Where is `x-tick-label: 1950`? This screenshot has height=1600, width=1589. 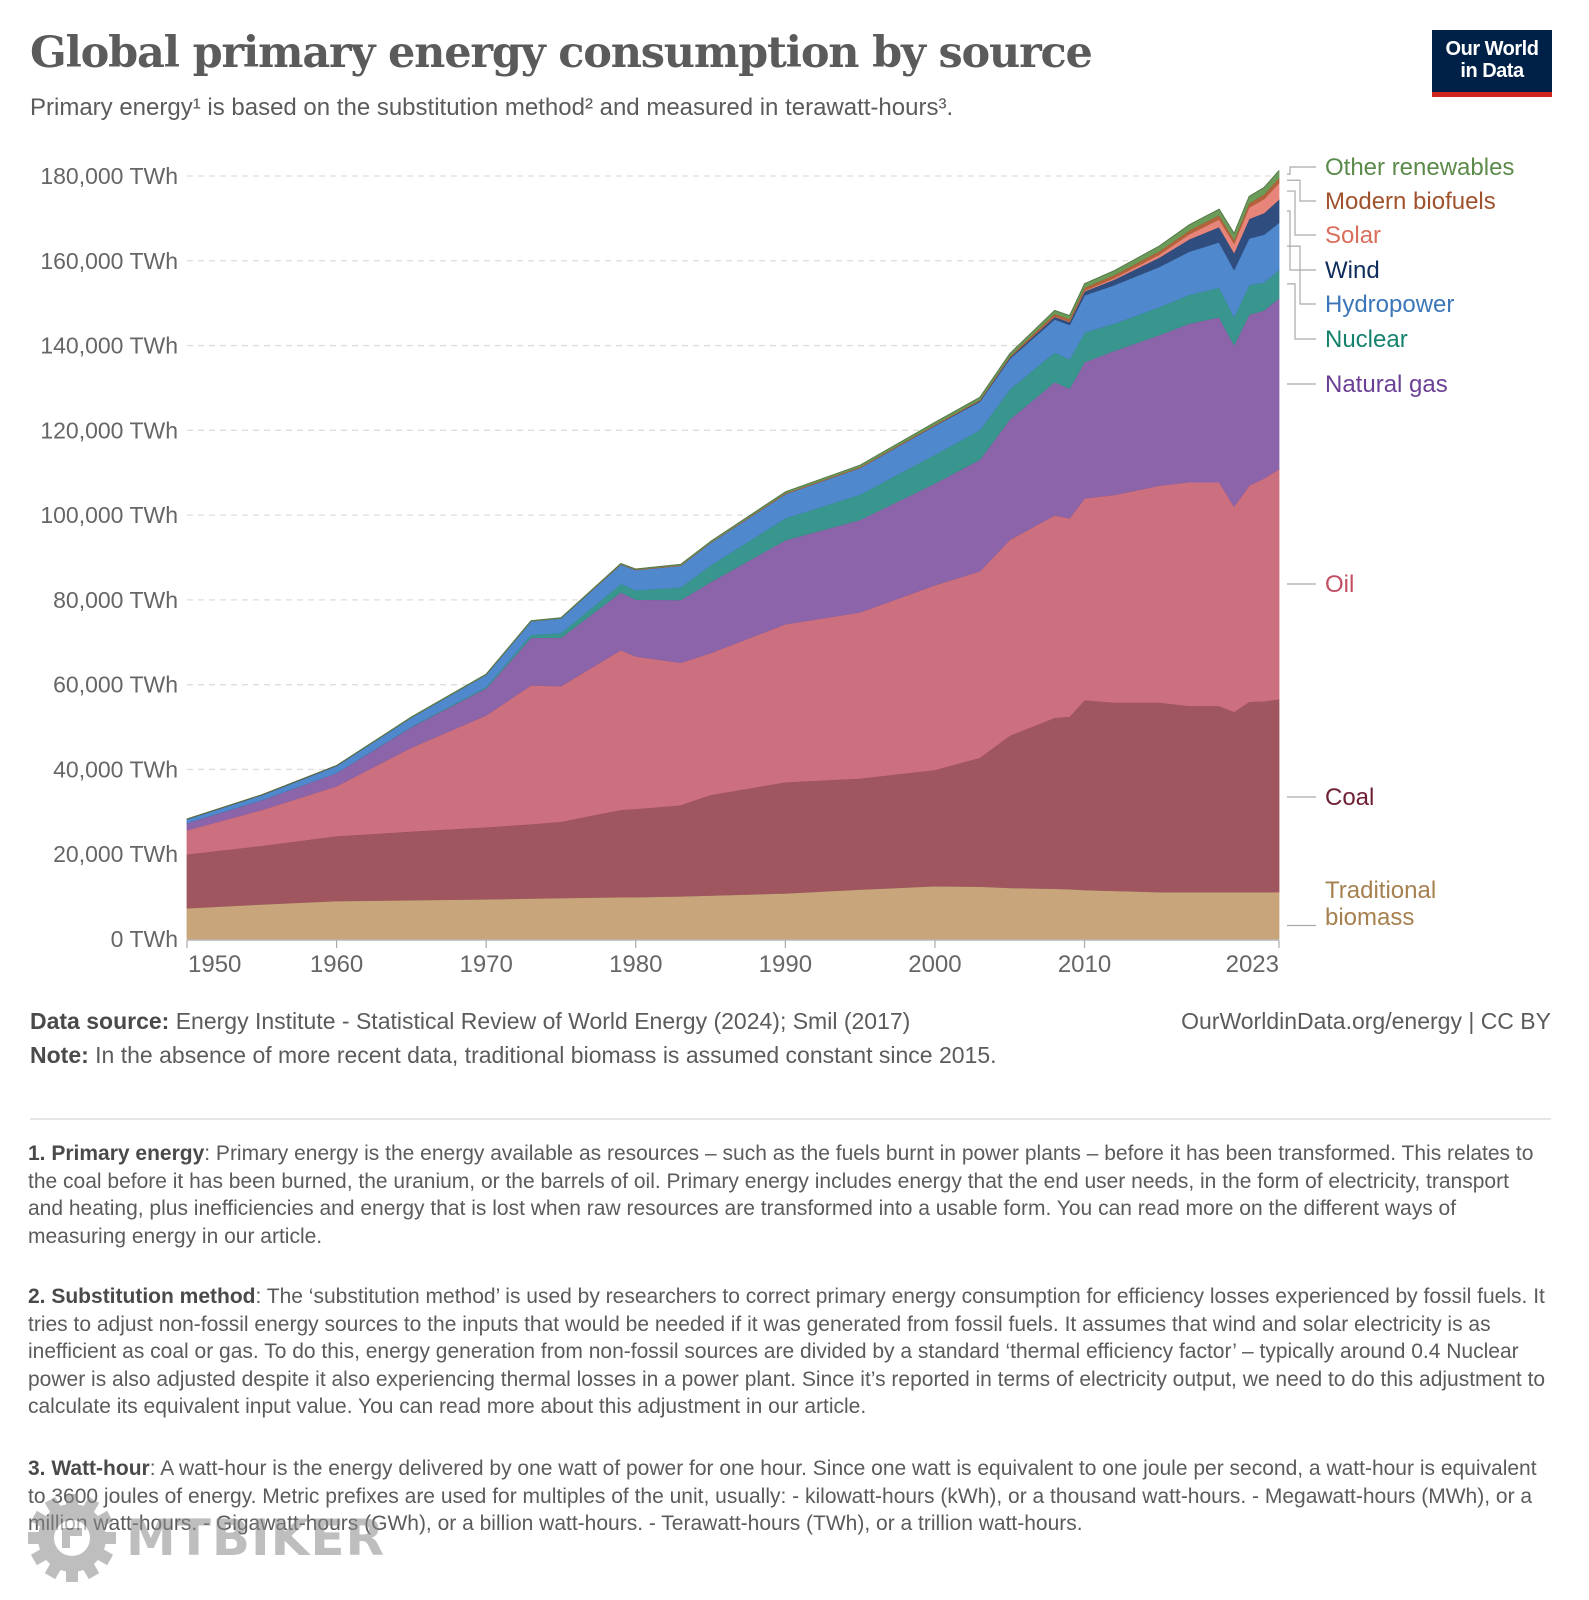 x-tick-label: 1950 is located at coordinates (214, 964).